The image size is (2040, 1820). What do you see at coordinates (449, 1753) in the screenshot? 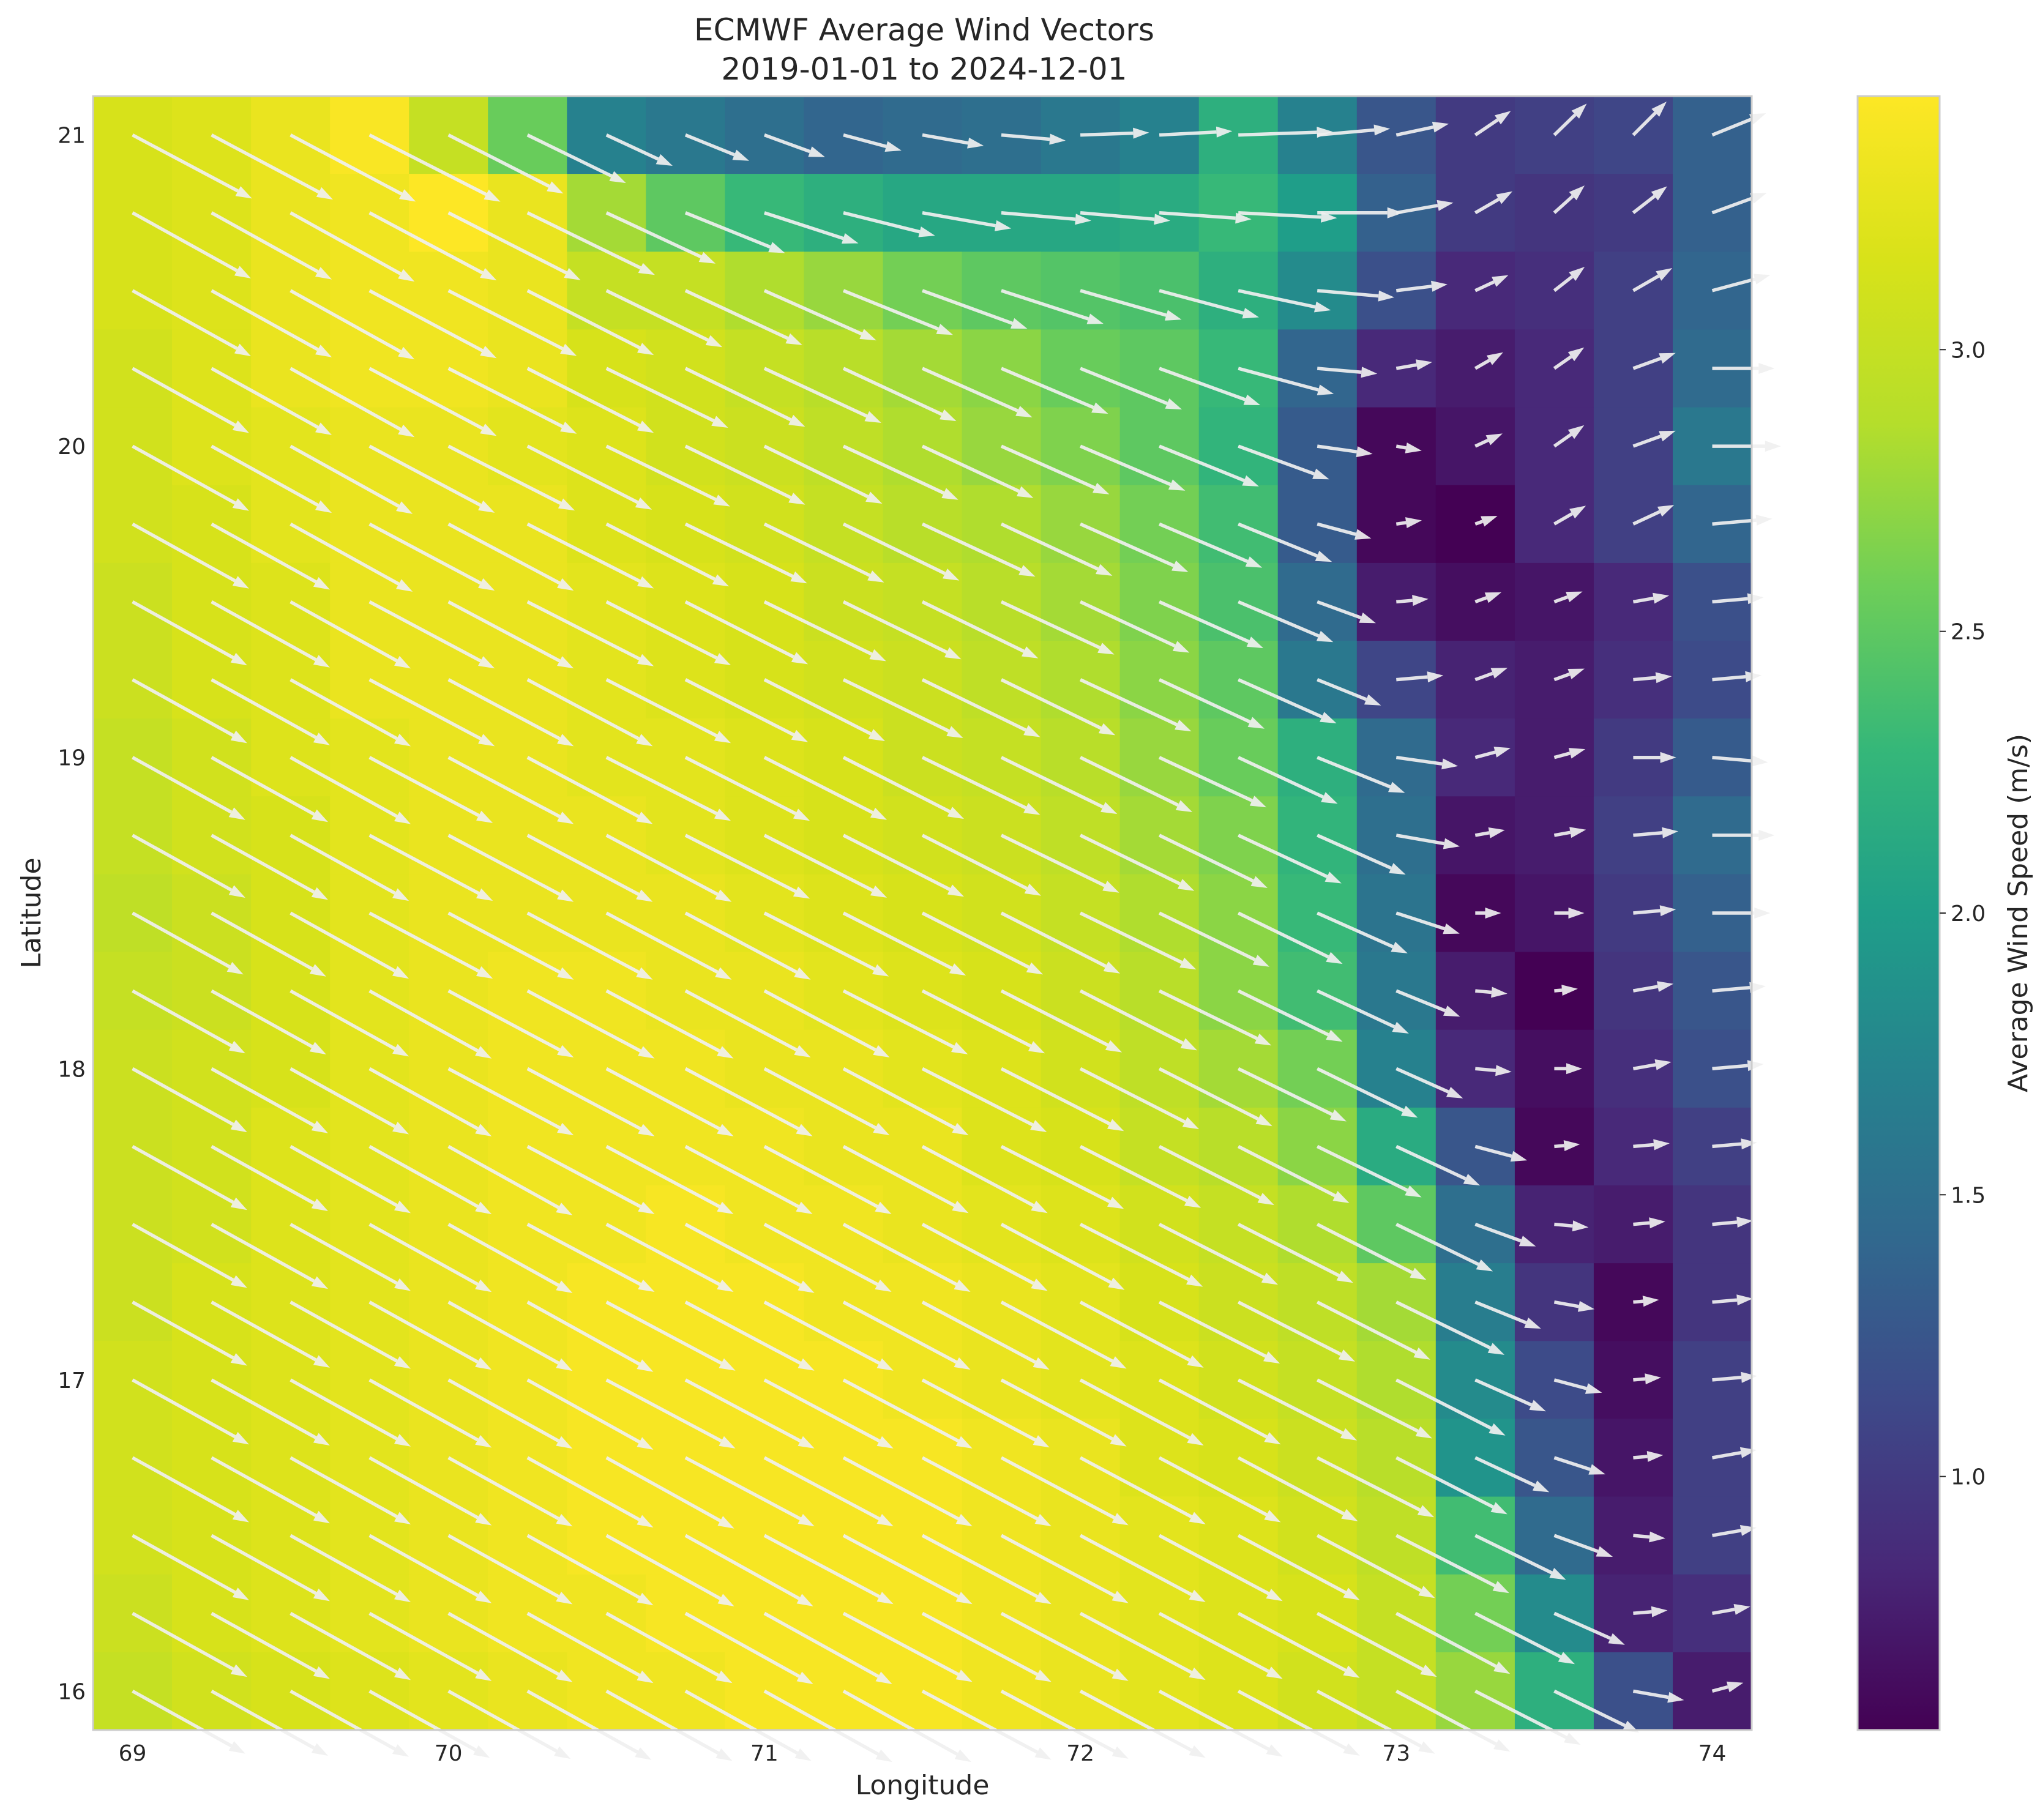
I see `x-tick-label: 70` at bounding box center [449, 1753].